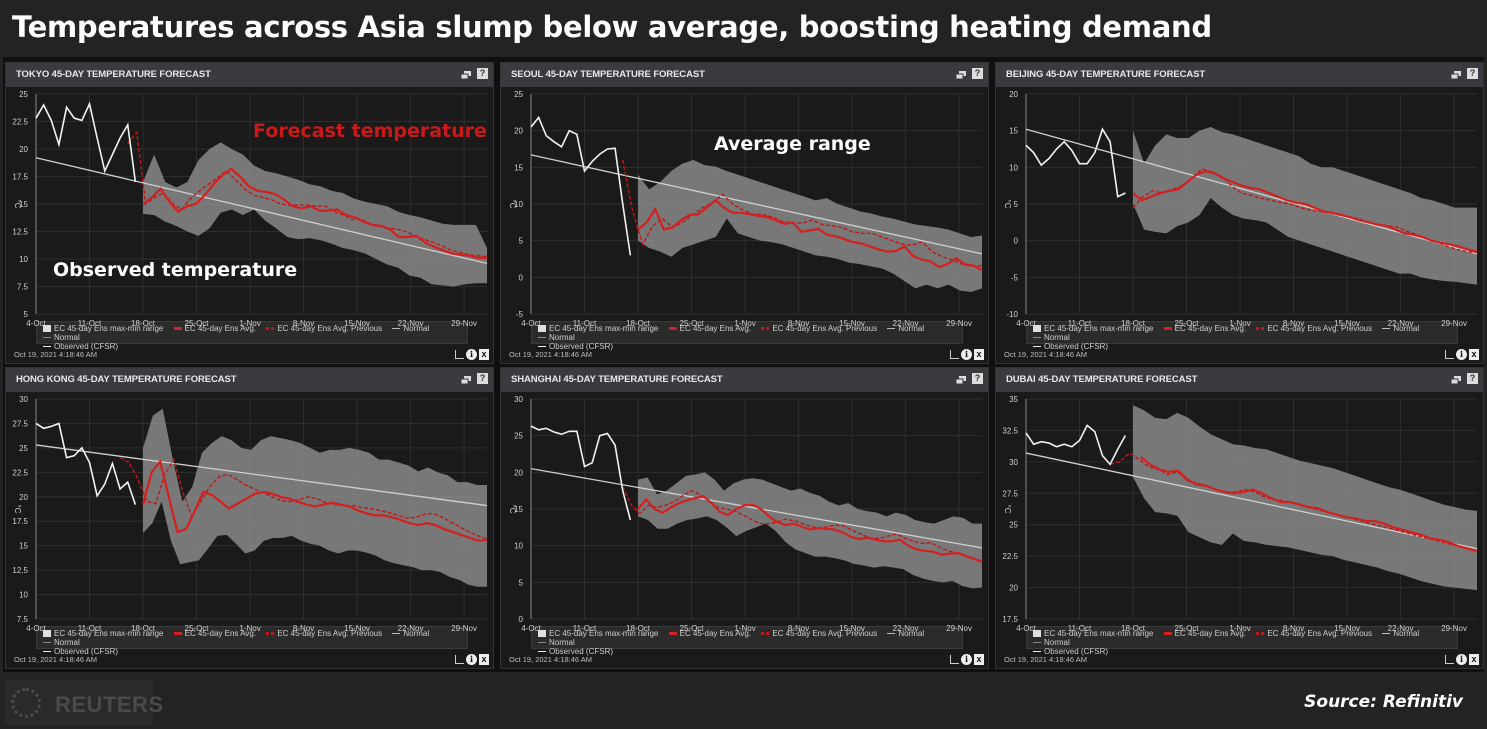 The width and height of the screenshot is (1487, 729). I want to click on y-tick-label: 30, so click(23, 399).